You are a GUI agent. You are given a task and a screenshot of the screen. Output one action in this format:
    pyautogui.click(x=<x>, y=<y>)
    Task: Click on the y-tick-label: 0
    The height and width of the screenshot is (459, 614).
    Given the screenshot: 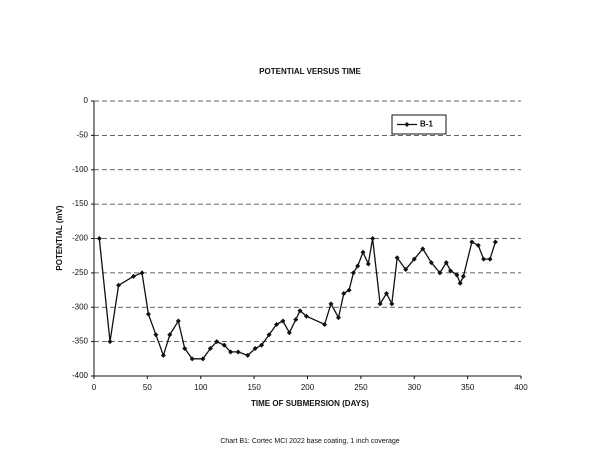 What is the action you would take?
    pyautogui.click(x=86, y=100)
    